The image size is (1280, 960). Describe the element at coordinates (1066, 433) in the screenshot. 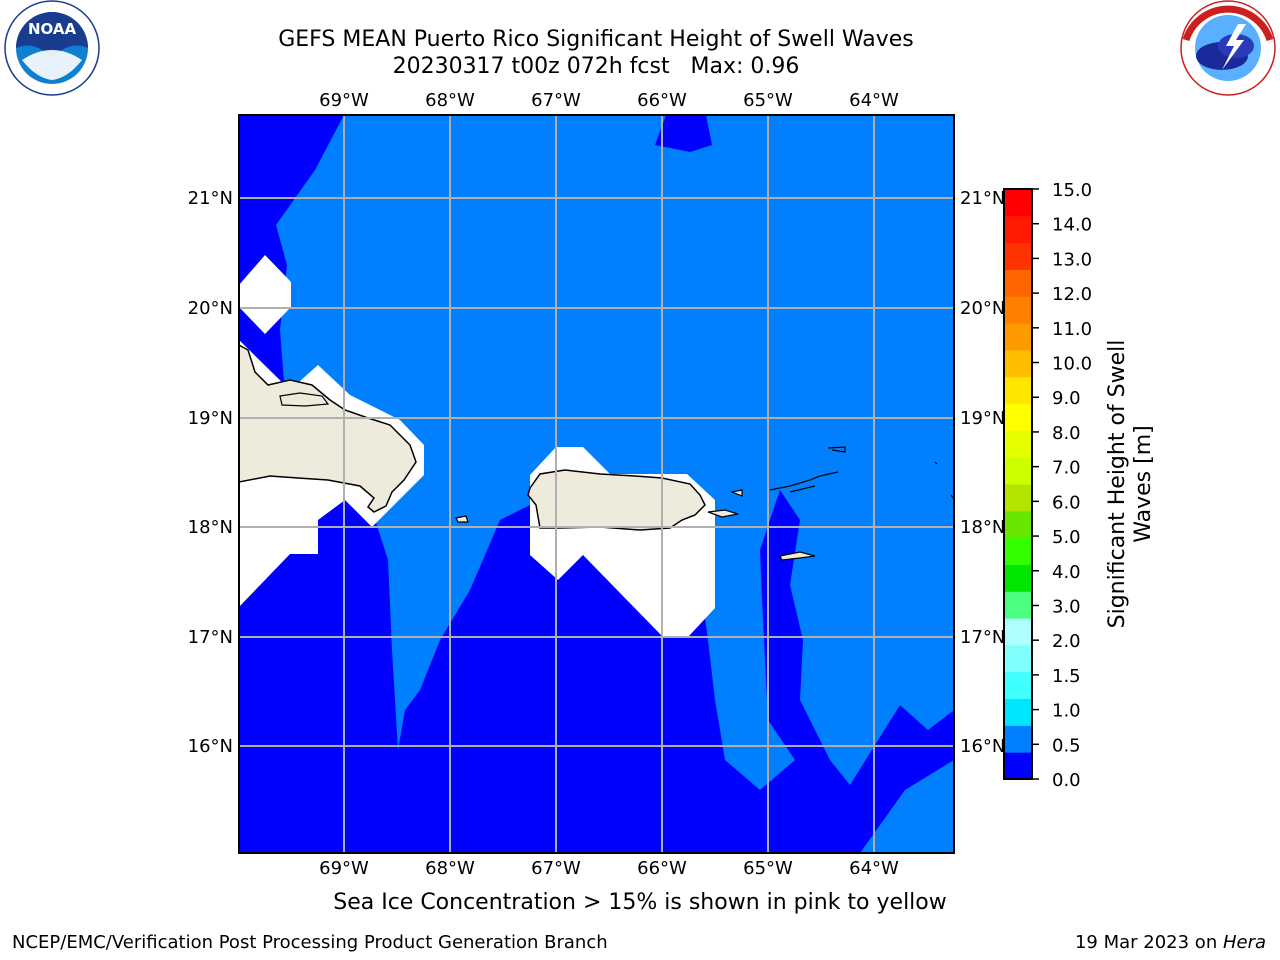

I see `colorbar-tick-label: 8.0` at that location.